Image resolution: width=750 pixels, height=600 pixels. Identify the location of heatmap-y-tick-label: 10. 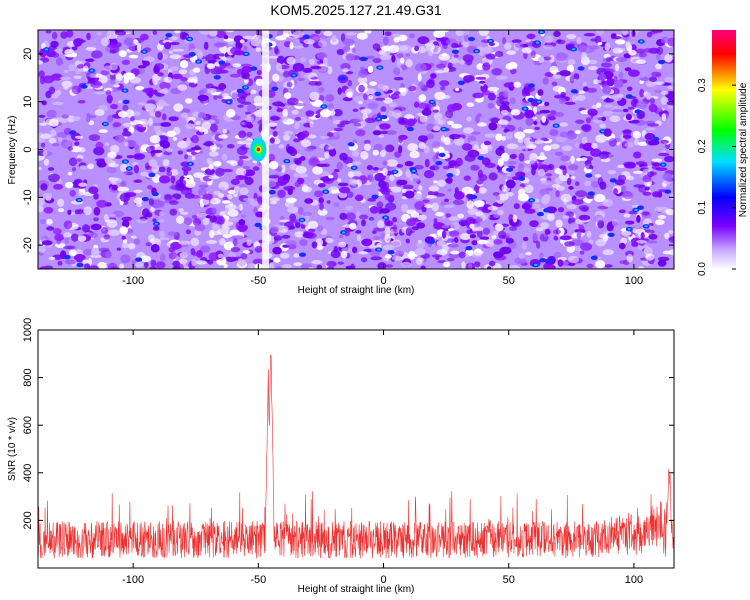
(28, 102).